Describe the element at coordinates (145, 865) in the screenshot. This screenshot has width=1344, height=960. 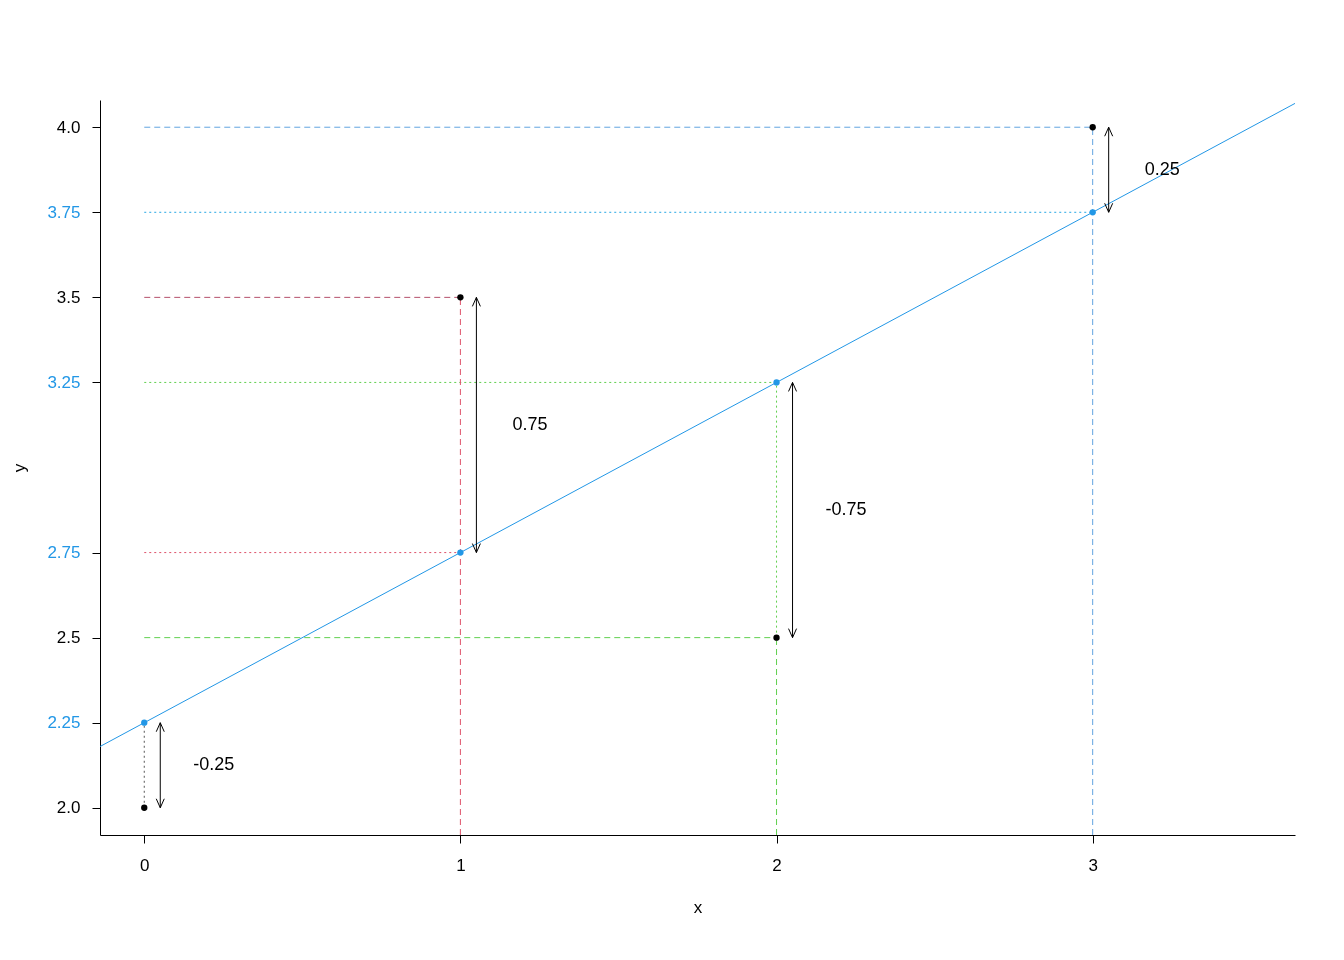
I see `x-tick-label: 0` at that location.